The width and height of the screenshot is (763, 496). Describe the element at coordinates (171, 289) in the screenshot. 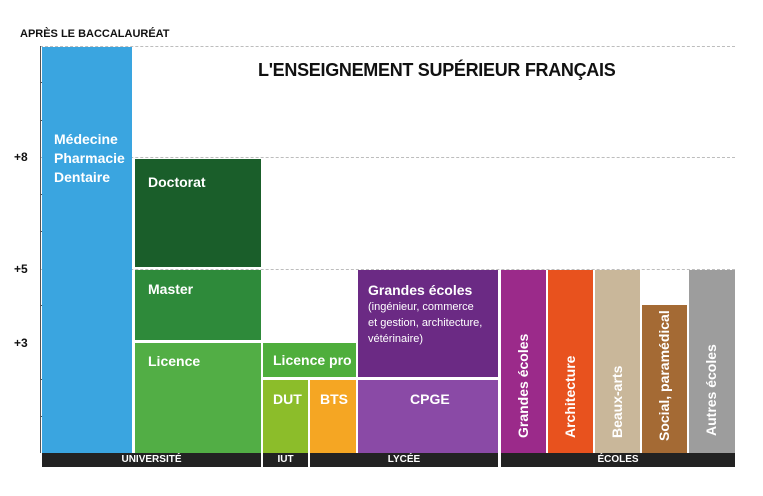

I see `master-label: Master` at that location.